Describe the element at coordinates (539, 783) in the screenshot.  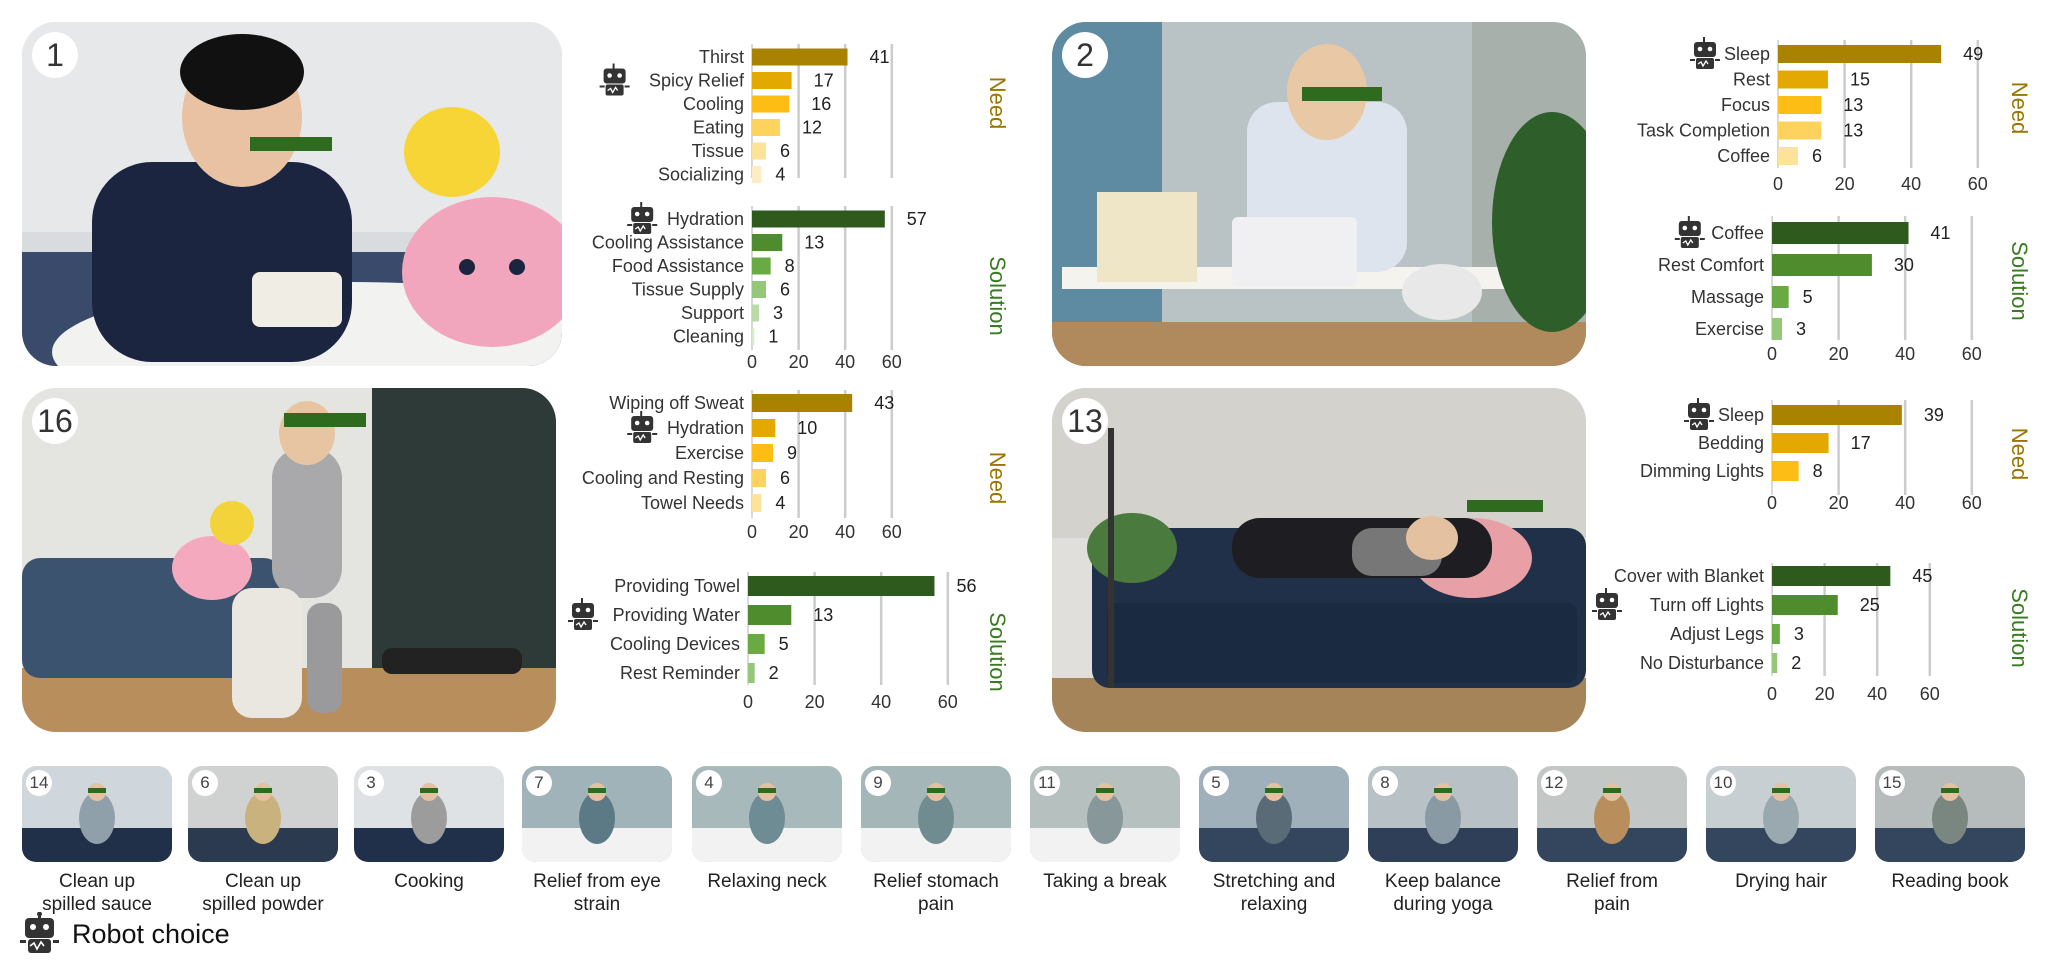
I see `thumbnail-badge: 7` at that location.